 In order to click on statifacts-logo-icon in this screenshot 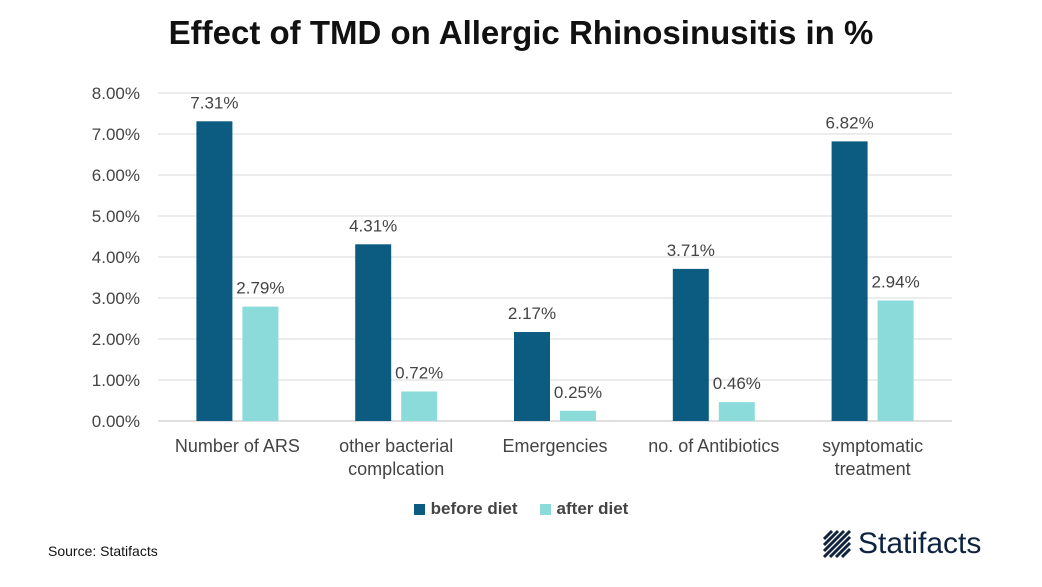, I will do `click(837, 544)`.